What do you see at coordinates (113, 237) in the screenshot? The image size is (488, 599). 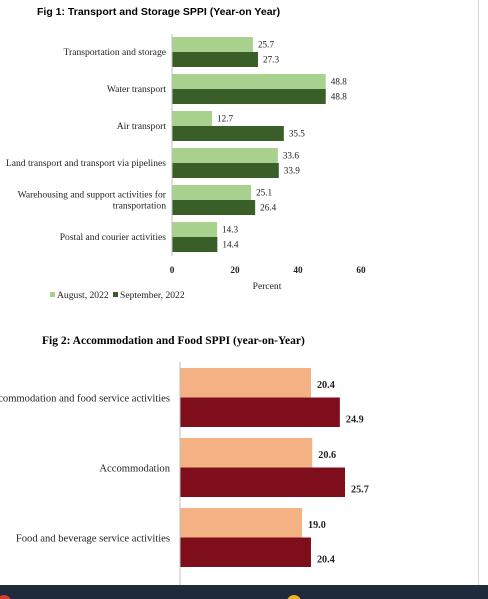 I see `category-label-postal-and-courier-activities: Postal and courier activities` at bounding box center [113, 237].